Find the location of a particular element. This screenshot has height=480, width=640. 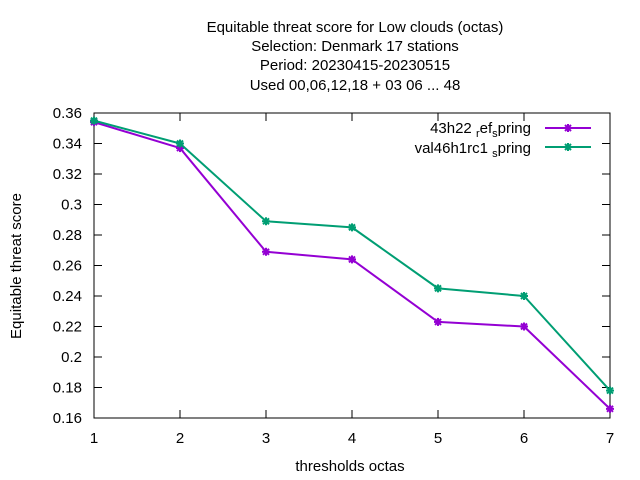

y-tick-label-8: 0.32 is located at coordinates (67, 174).